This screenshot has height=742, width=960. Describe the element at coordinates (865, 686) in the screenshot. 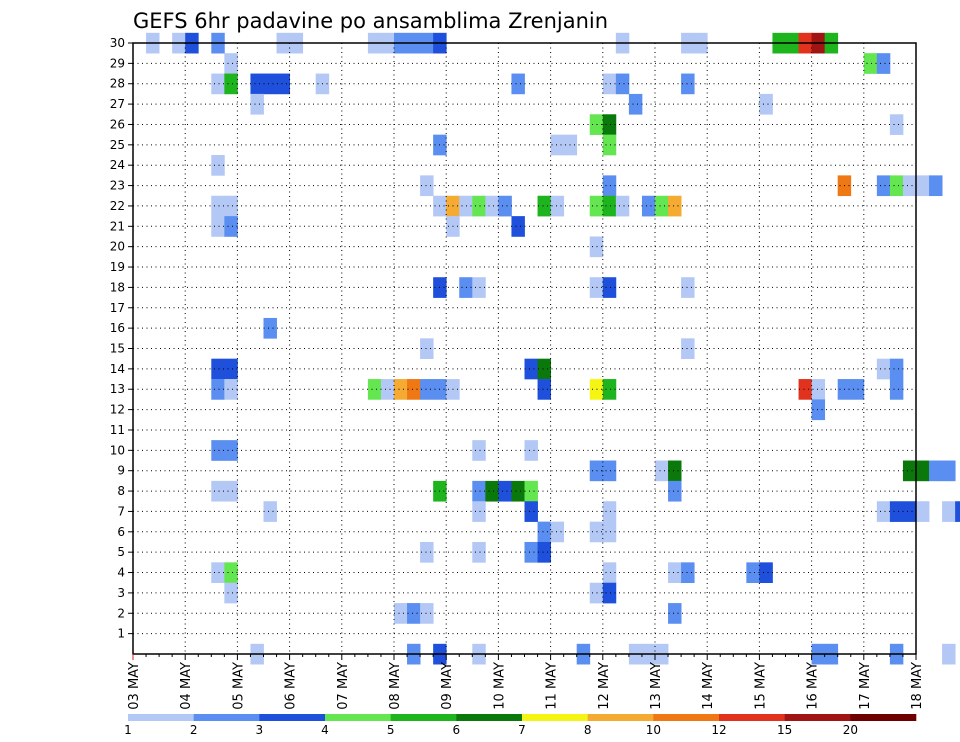

I see `x-tick-label: 17 MAY` at that location.